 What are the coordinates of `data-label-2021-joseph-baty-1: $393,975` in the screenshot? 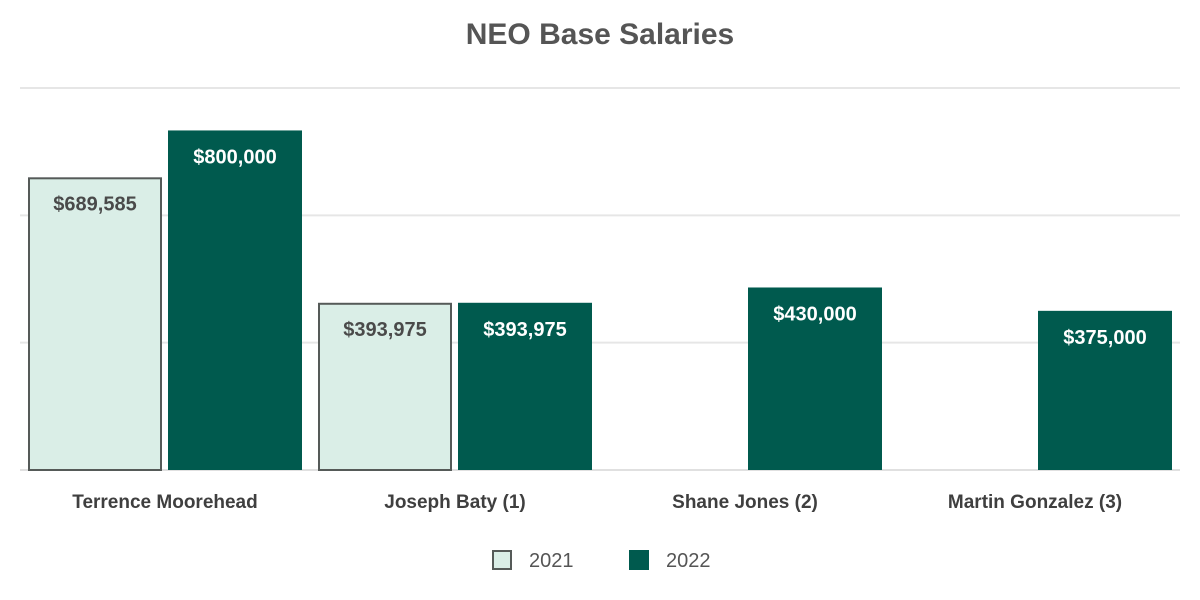 It's located at (384, 330).